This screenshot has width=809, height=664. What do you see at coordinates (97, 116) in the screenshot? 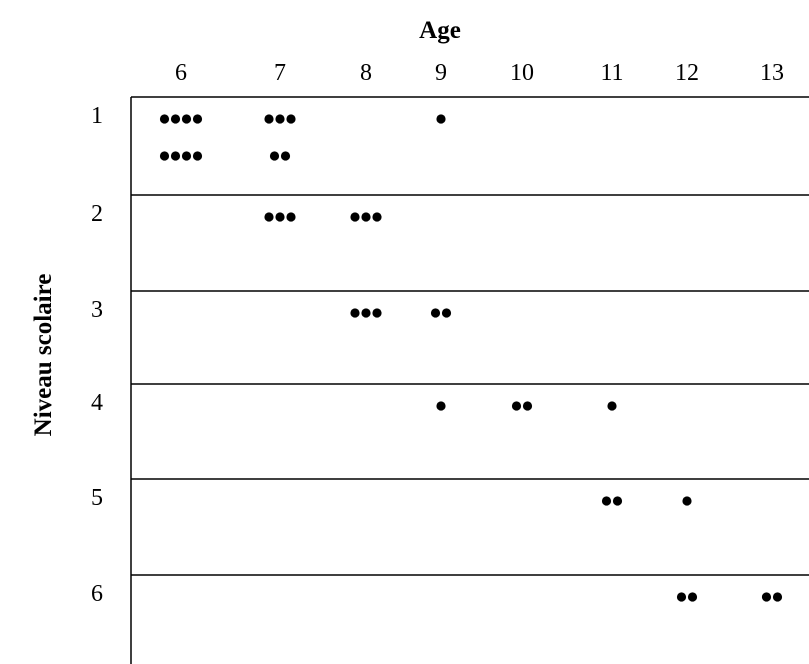
I see `y-tick-label: 1` at bounding box center [97, 116].